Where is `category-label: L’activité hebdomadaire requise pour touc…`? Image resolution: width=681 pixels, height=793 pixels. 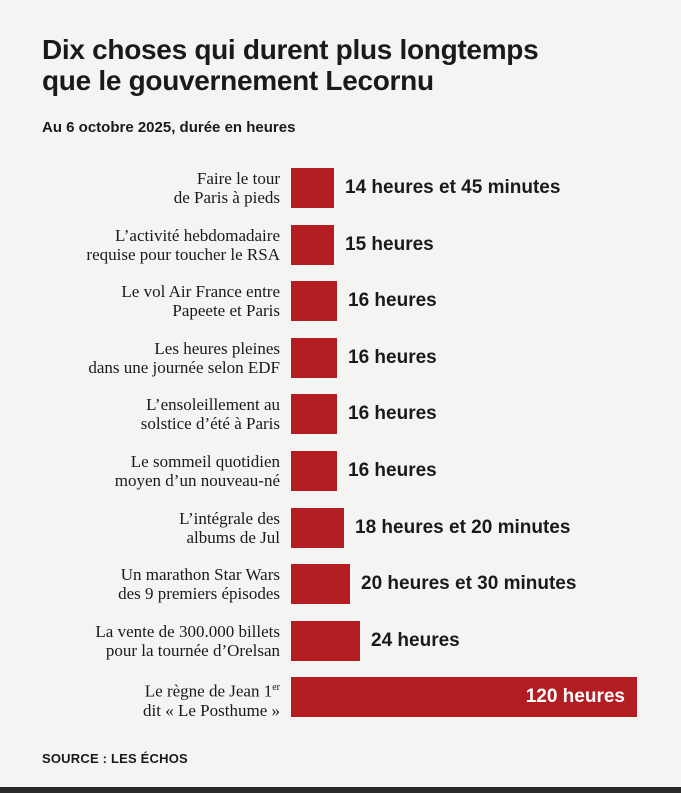
category-label: L’activité hebdomadaire requise pour touc… is located at coordinates (183, 244).